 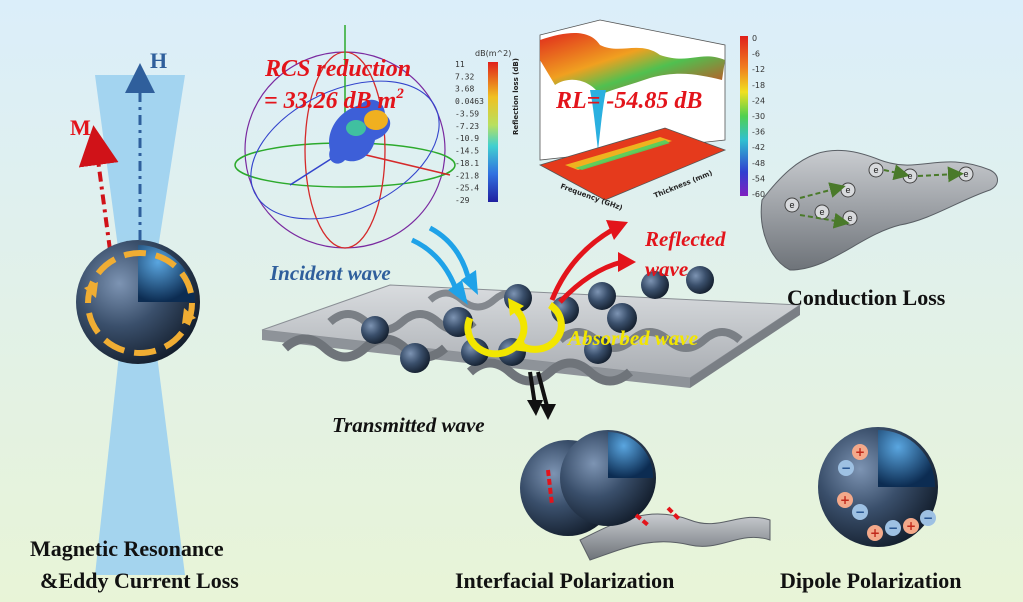 I want to click on rcs-colorbar-tick-1: 7.32, so click(x=464, y=76).